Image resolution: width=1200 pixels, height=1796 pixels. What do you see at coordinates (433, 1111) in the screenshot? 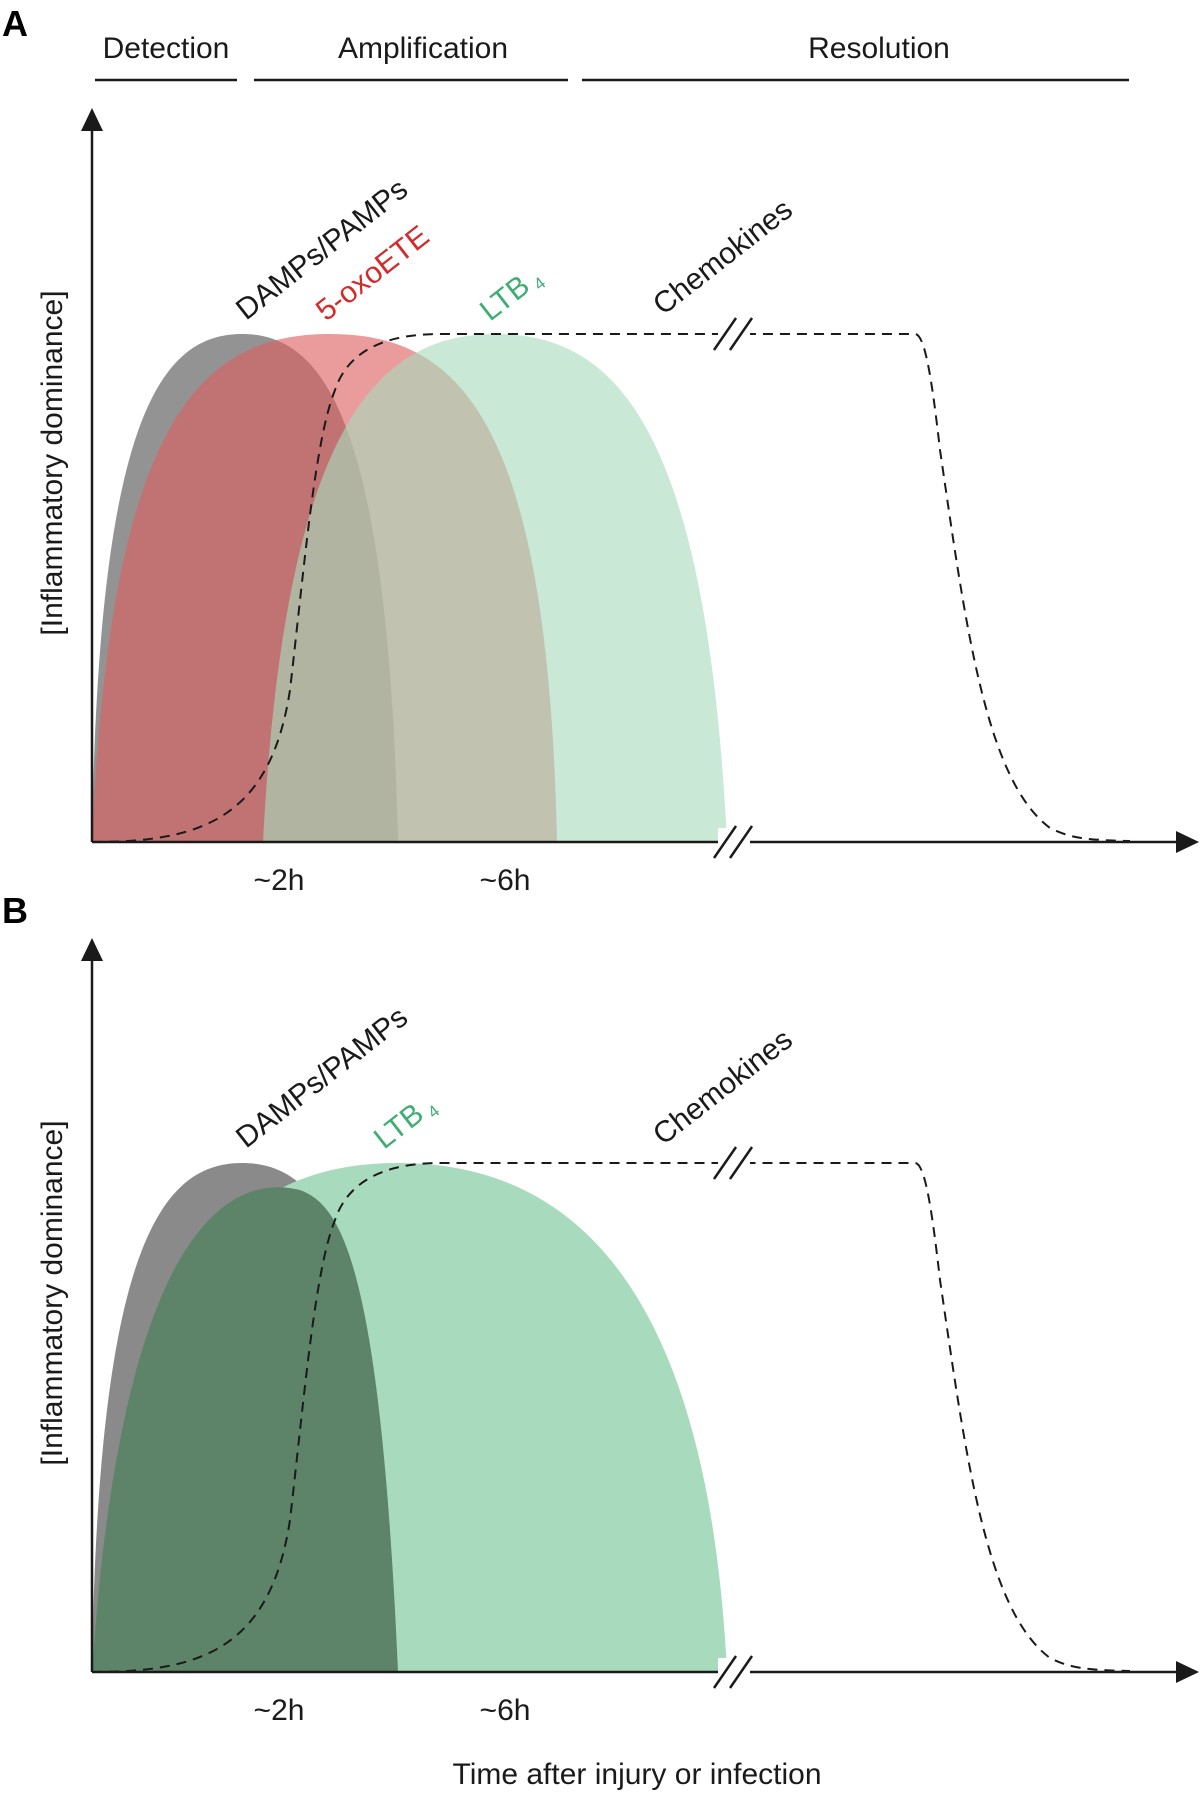
I see `ltb4-label-subscript-b: 4` at bounding box center [433, 1111].